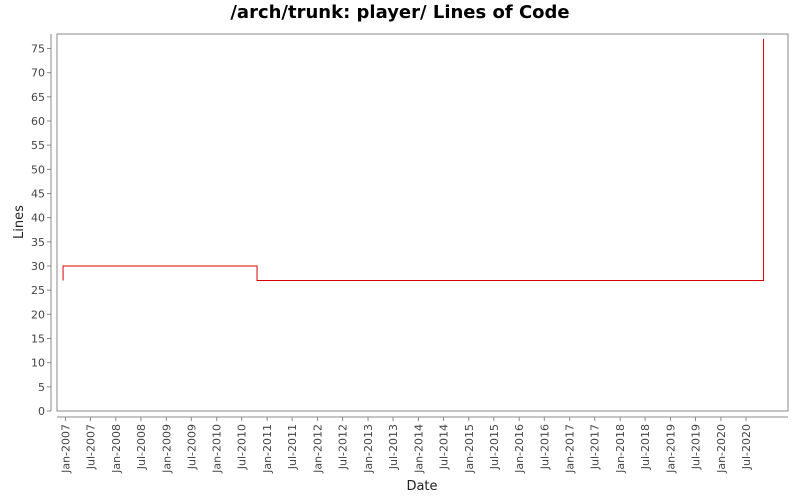 This screenshot has width=800, height=500. Describe the element at coordinates (38, 314) in the screenshot. I see `y-tick-label: 20` at that location.